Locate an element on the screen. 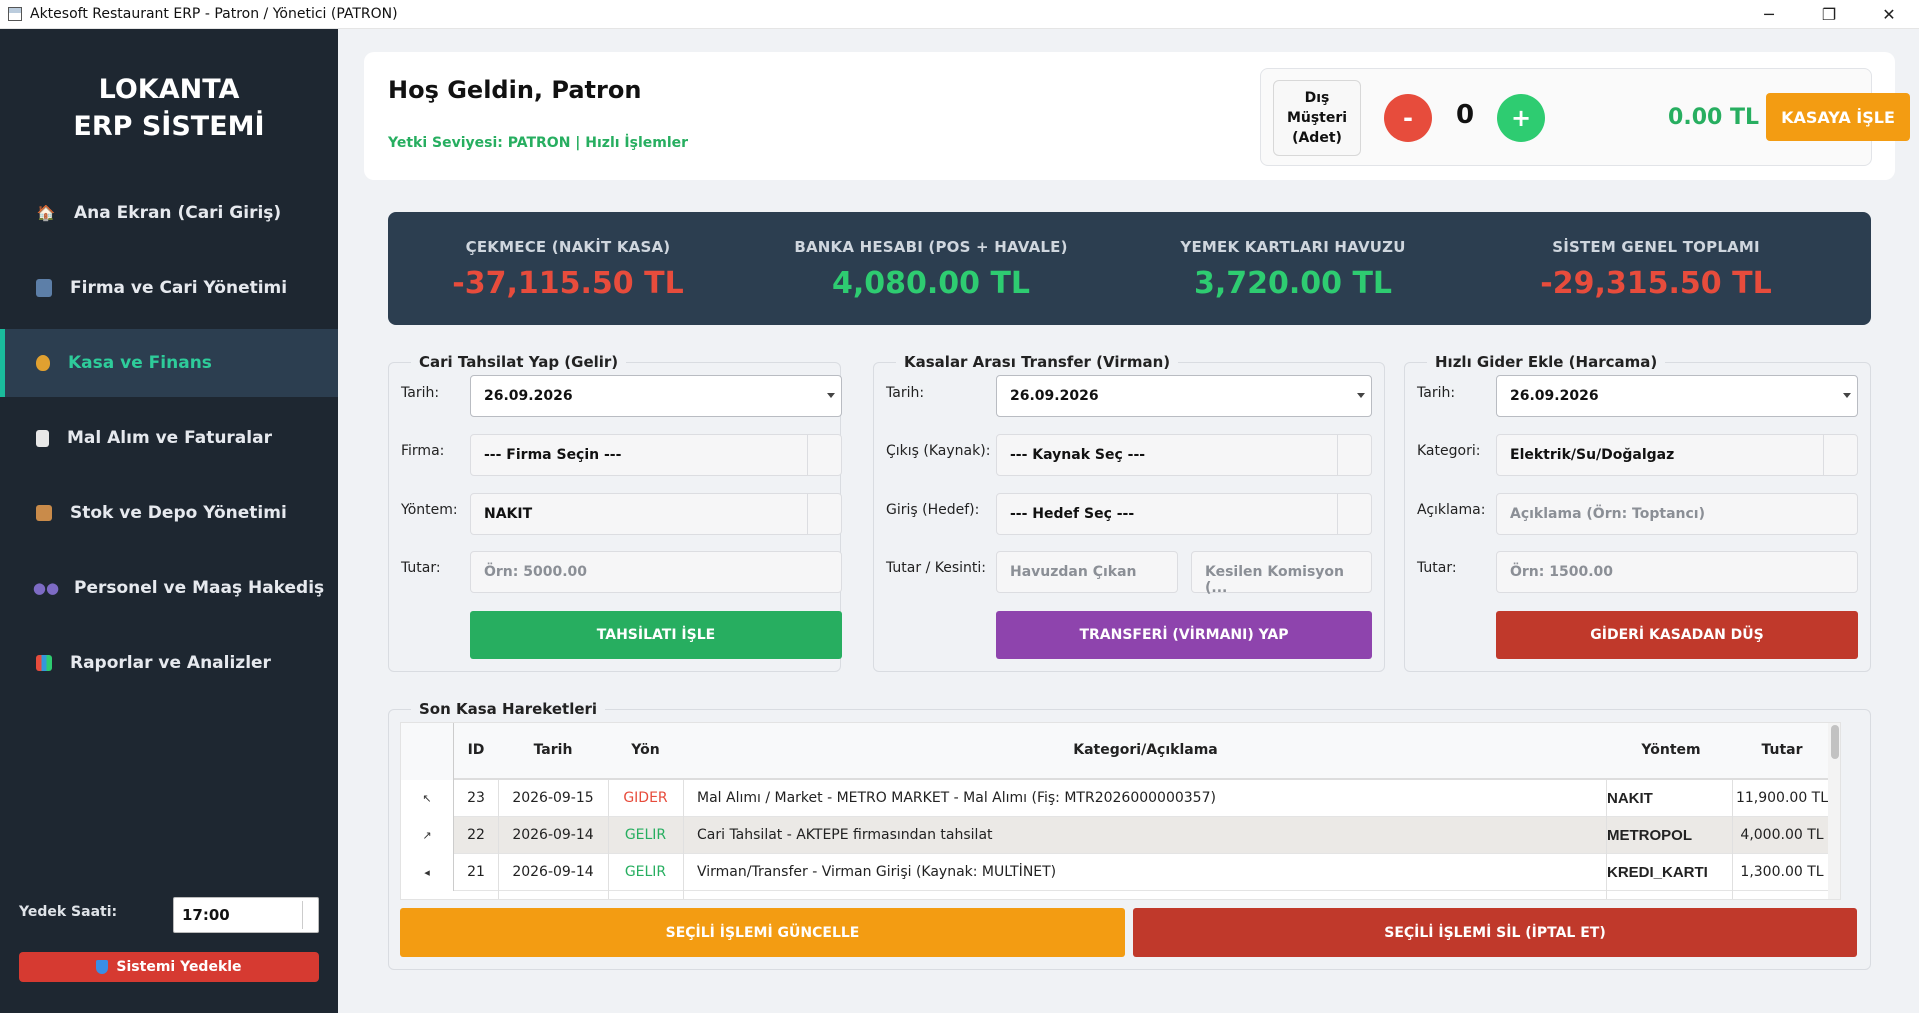 The image size is (1919, 1013). firm-select: --- Firma Seçin --- is located at coordinates (656, 455).